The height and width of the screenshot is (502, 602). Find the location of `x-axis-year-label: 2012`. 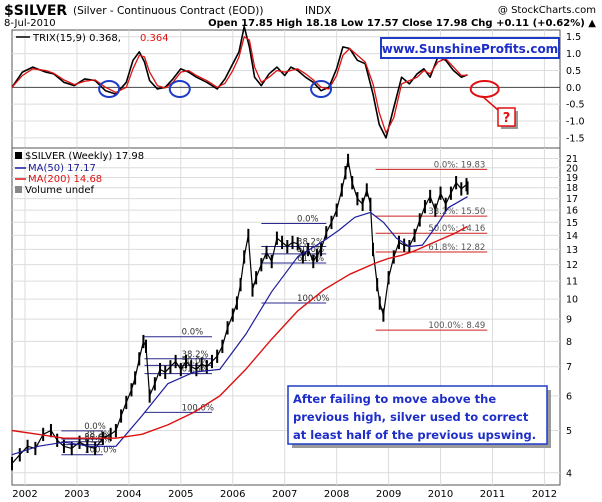

x-axis-year-label: 2012 is located at coordinates (544, 494).